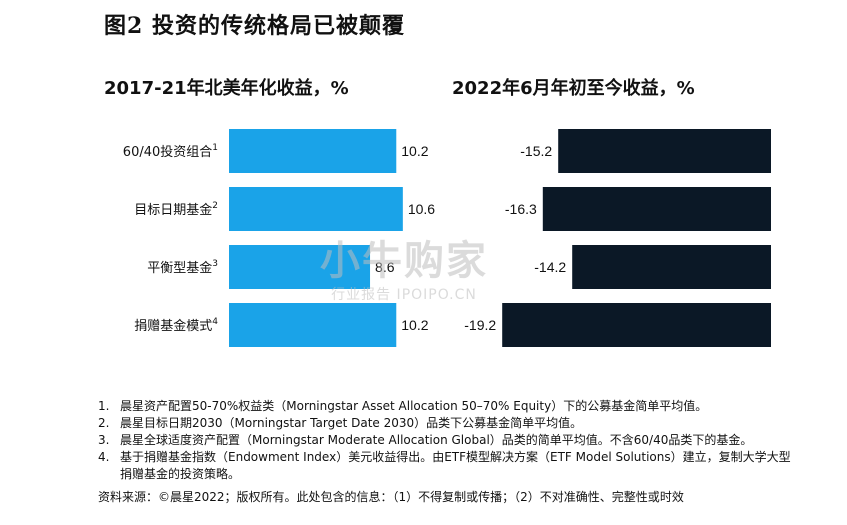 The height and width of the screenshot is (525, 847). Describe the element at coordinates (536, 151) in the screenshot. I see `right-value-label: -15.2` at that location.